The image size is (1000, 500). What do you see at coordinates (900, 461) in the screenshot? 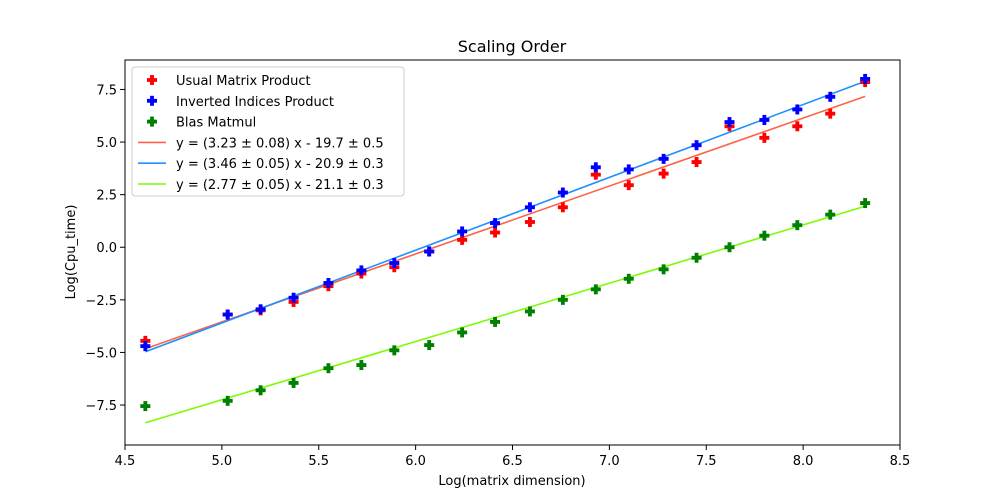
I see `x-tick-label: 8.5` at bounding box center [900, 461].